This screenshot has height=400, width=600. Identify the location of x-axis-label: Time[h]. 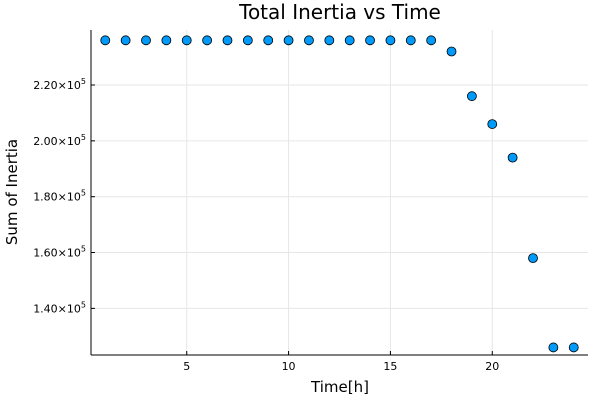
(339, 387).